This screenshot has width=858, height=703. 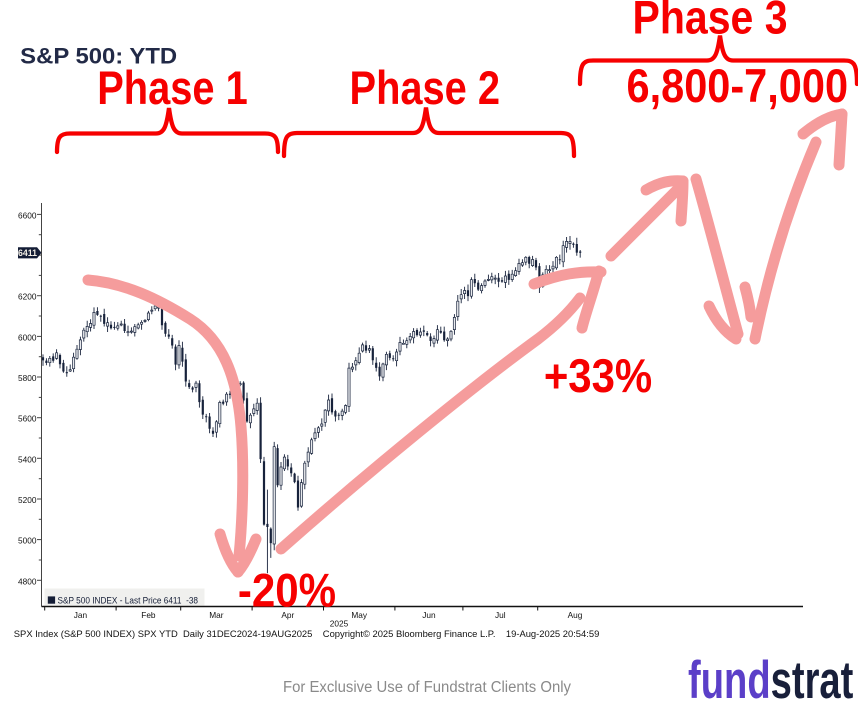 I want to click on svg-text: 6200, so click(x=27, y=297).